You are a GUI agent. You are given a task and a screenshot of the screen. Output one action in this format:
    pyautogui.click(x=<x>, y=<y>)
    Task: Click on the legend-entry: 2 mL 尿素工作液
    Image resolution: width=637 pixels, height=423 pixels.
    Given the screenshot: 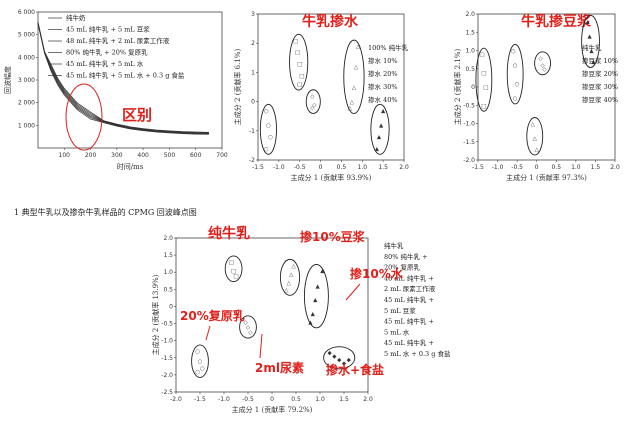 What is the action you would take?
    pyautogui.click(x=410, y=288)
    